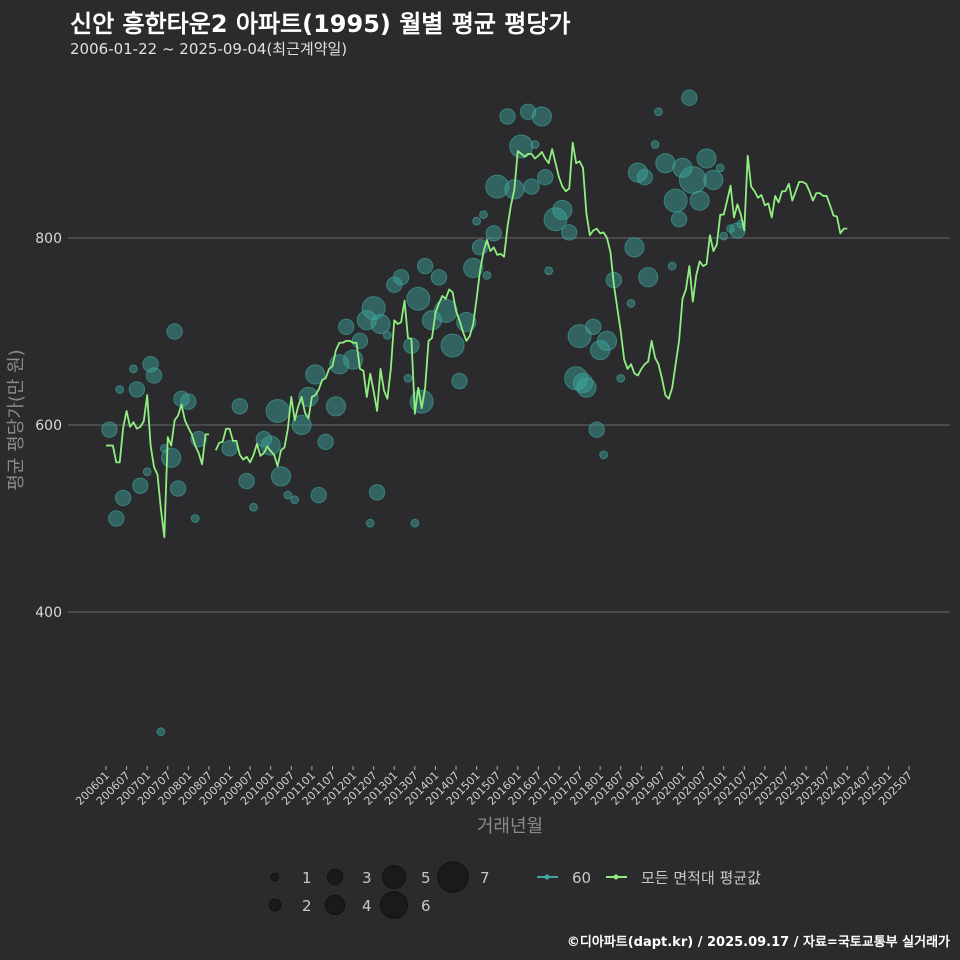  Describe the element at coordinates (48, 239) in the screenshot. I see `y-tick-label-800: 800` at that location.